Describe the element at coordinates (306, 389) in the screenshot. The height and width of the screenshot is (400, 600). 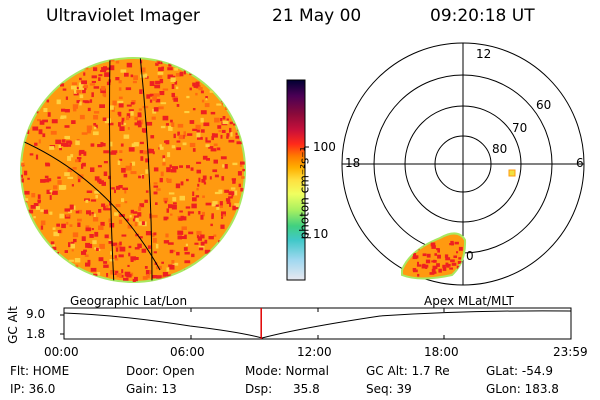
I see `status-dsp-value: 35.8` at that location.